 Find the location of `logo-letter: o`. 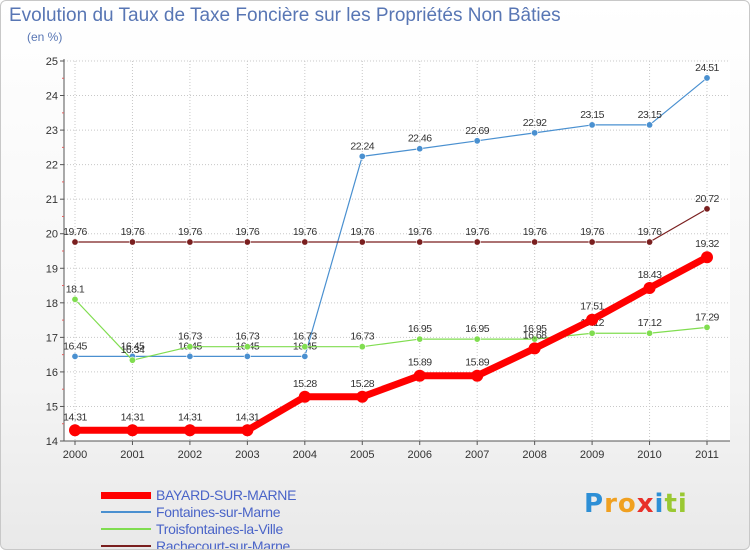

logo-letter: o is located at coordinates (627, 504).